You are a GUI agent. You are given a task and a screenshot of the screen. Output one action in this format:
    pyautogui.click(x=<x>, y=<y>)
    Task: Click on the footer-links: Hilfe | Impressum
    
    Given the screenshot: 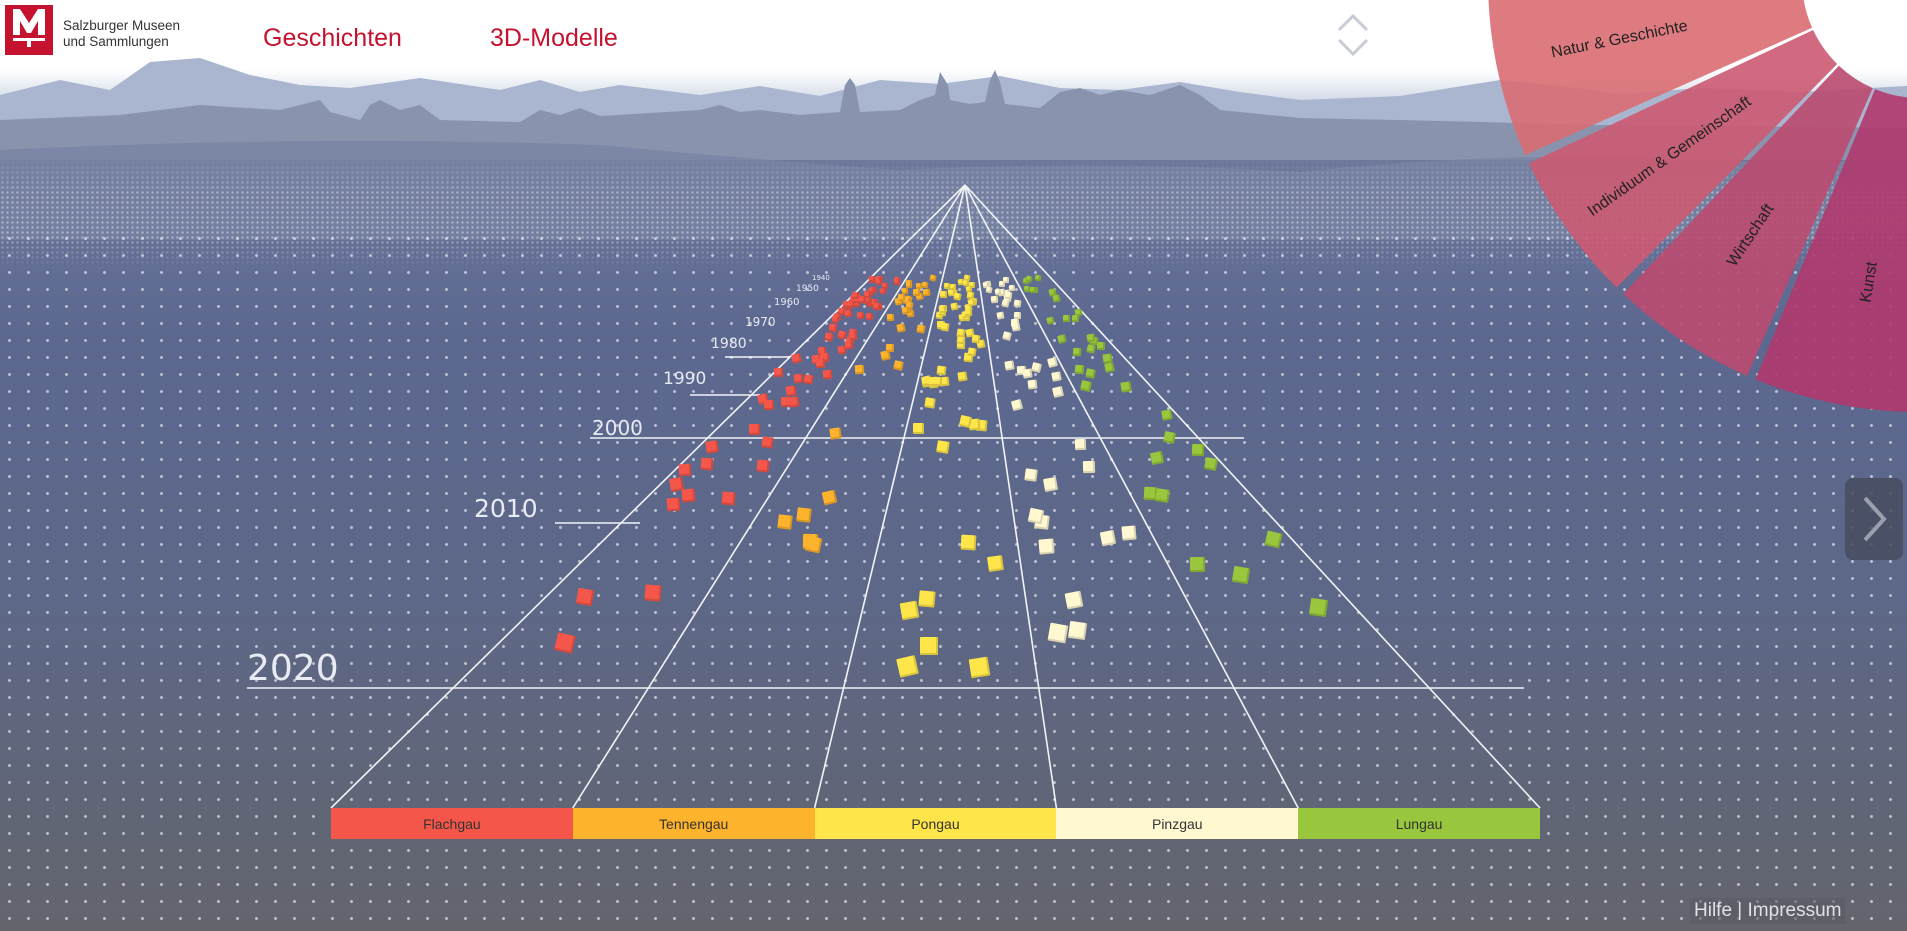 What is the action you would take?
    pyautogui.click(x=1768, y=911)
    